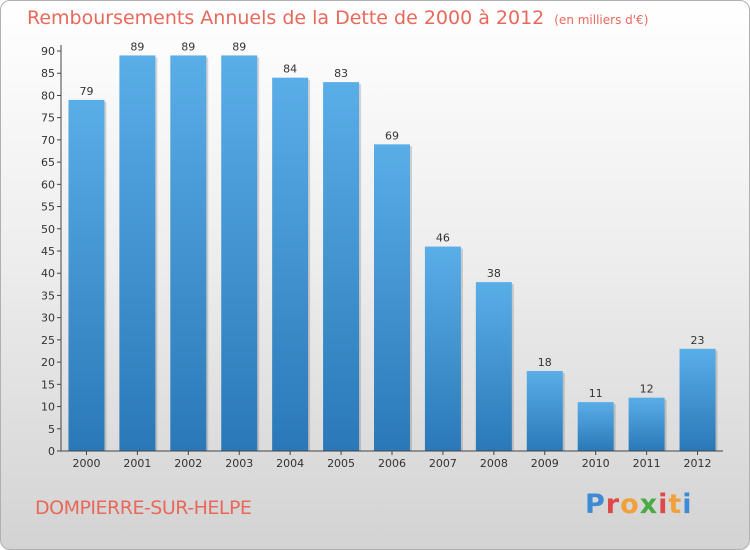  Describe the element at coordinates (48, 207) in the screenshot. I see `y-tick-label: 55` at that location.